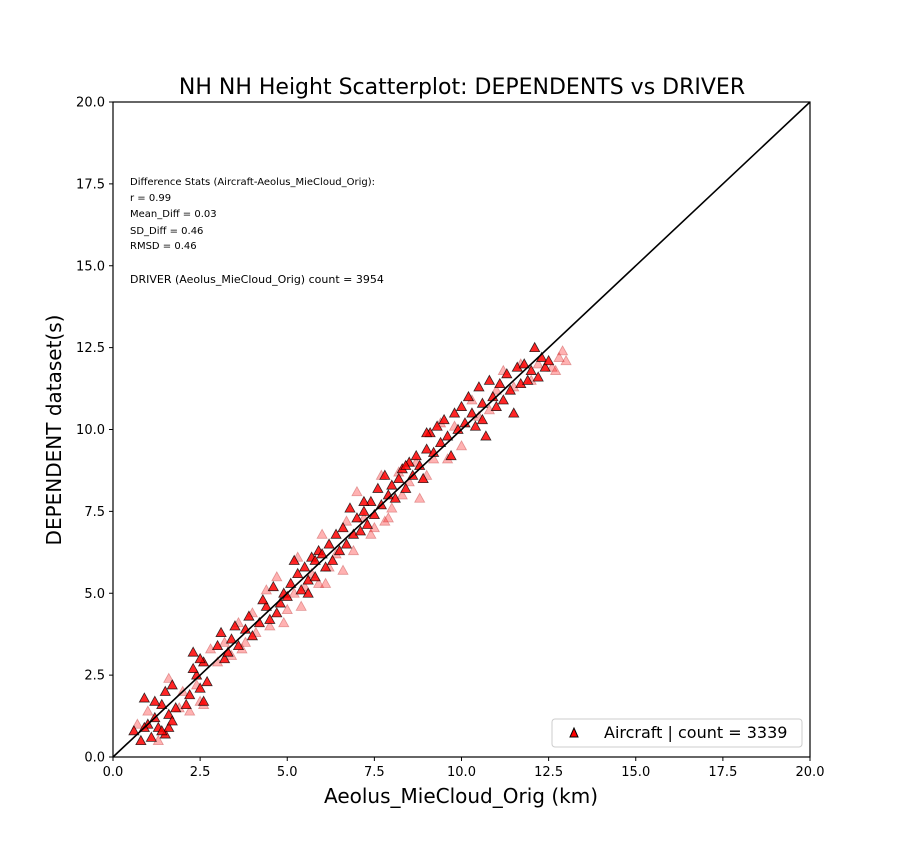 This screenshot has height=850, width=900. What do you see at coordinates (461, 772) in the screenshot?
I see `x-tick-label: 10.0` at bounding box center [461, 772].